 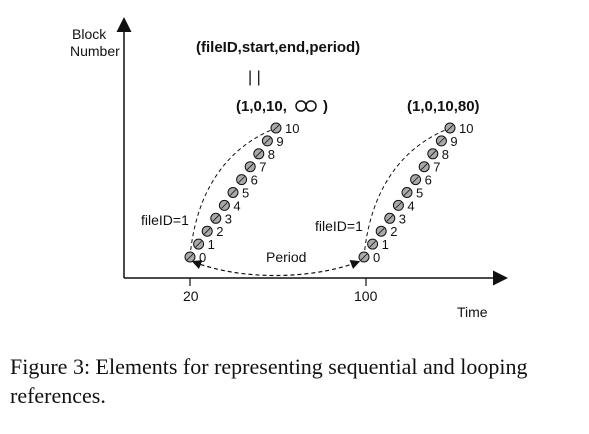 I want to click on reference1-block-label-6: 6, so click(x=254, y=180).